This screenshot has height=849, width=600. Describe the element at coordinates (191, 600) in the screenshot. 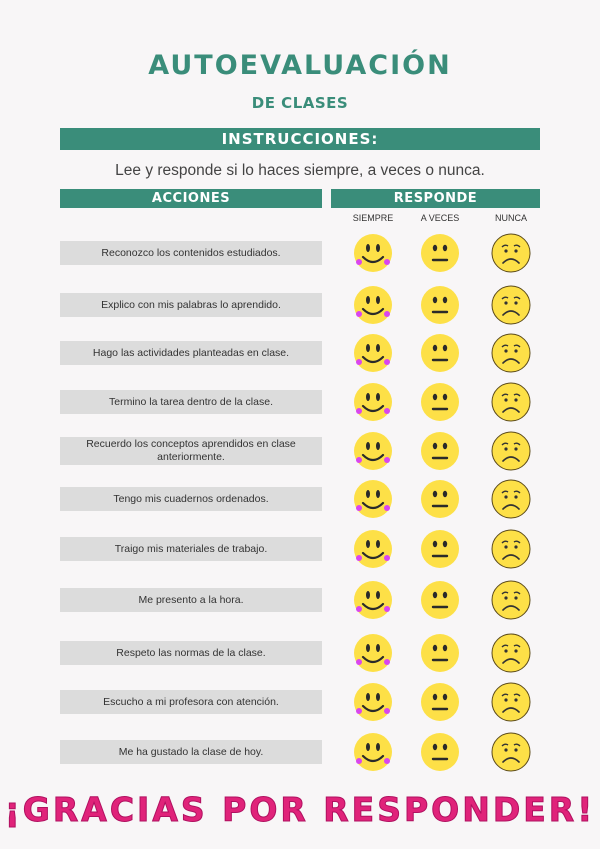

I see `action-item: Me presento a la hora.` at that location.